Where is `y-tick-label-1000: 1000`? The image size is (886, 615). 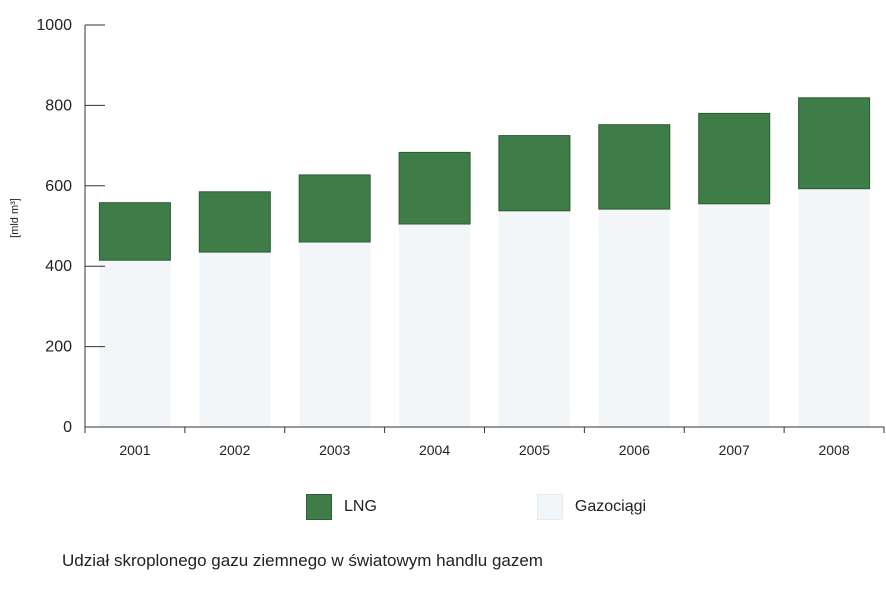 y-tick-label-1000: 1000 is located at coordinates (54, 25).